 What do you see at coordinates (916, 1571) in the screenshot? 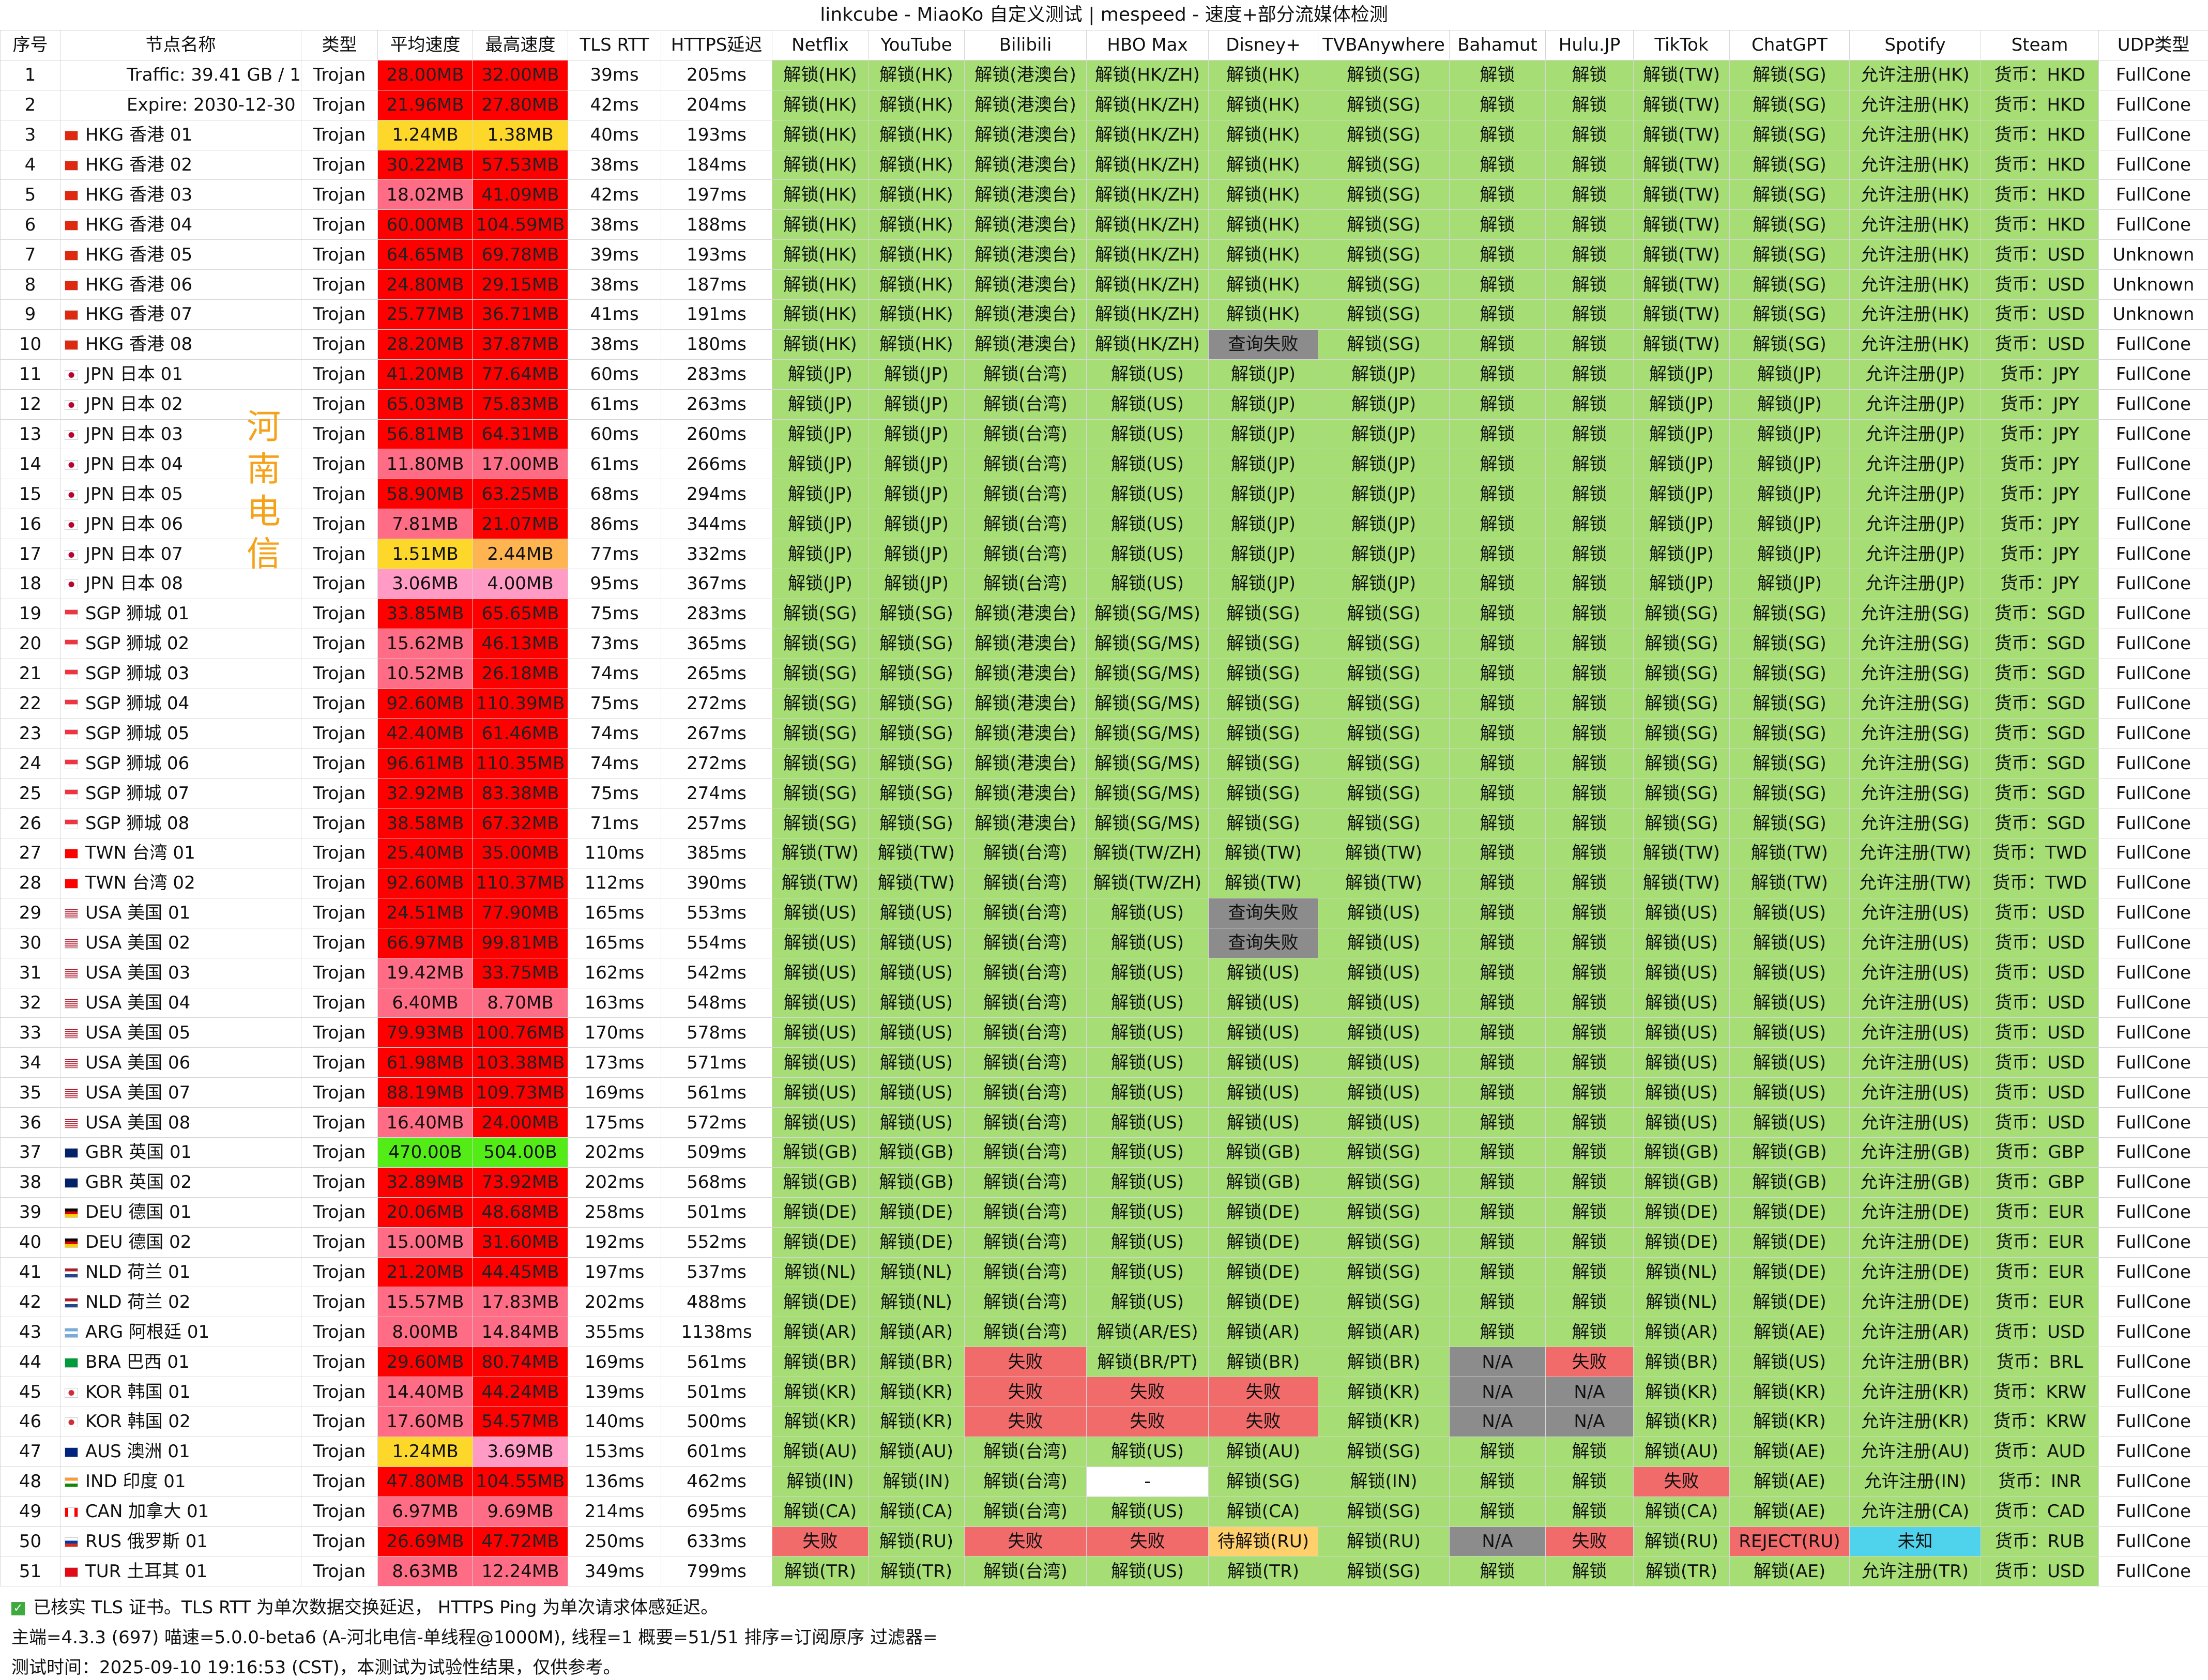
I see `media-unlock-cell: 解锁(TR)` at bounding box center [916, 1571].